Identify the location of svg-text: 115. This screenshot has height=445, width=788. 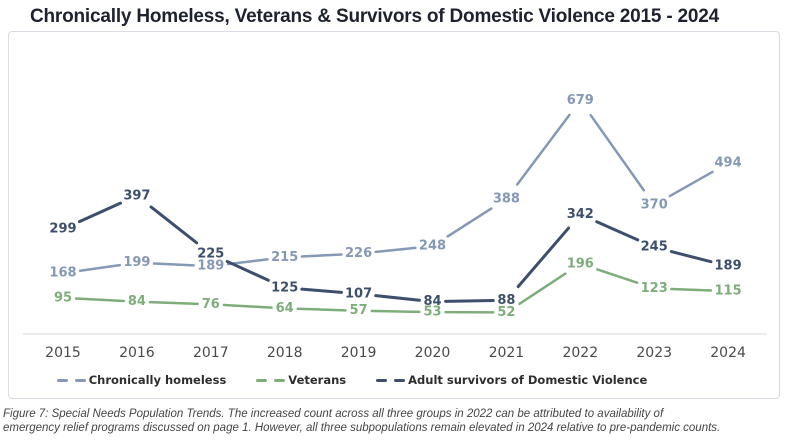
(728, 291).